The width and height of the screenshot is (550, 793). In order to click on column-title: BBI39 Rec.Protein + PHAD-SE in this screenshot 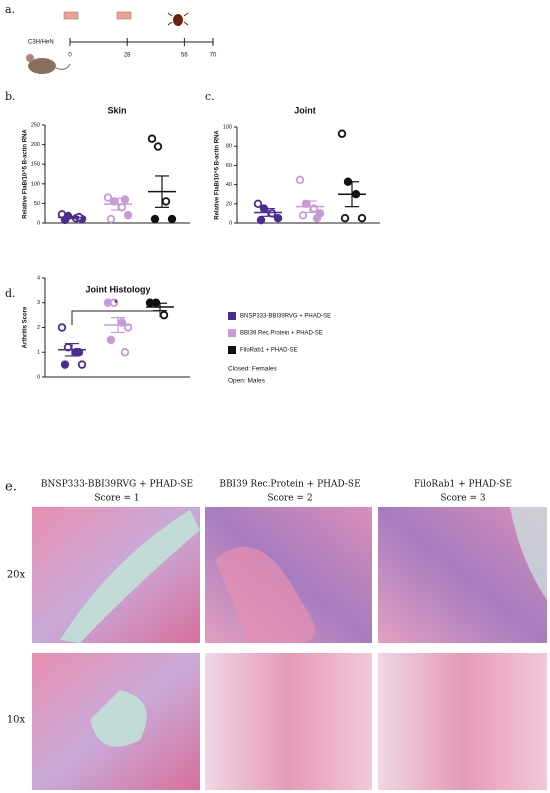, I will do `click(289, 485)`.